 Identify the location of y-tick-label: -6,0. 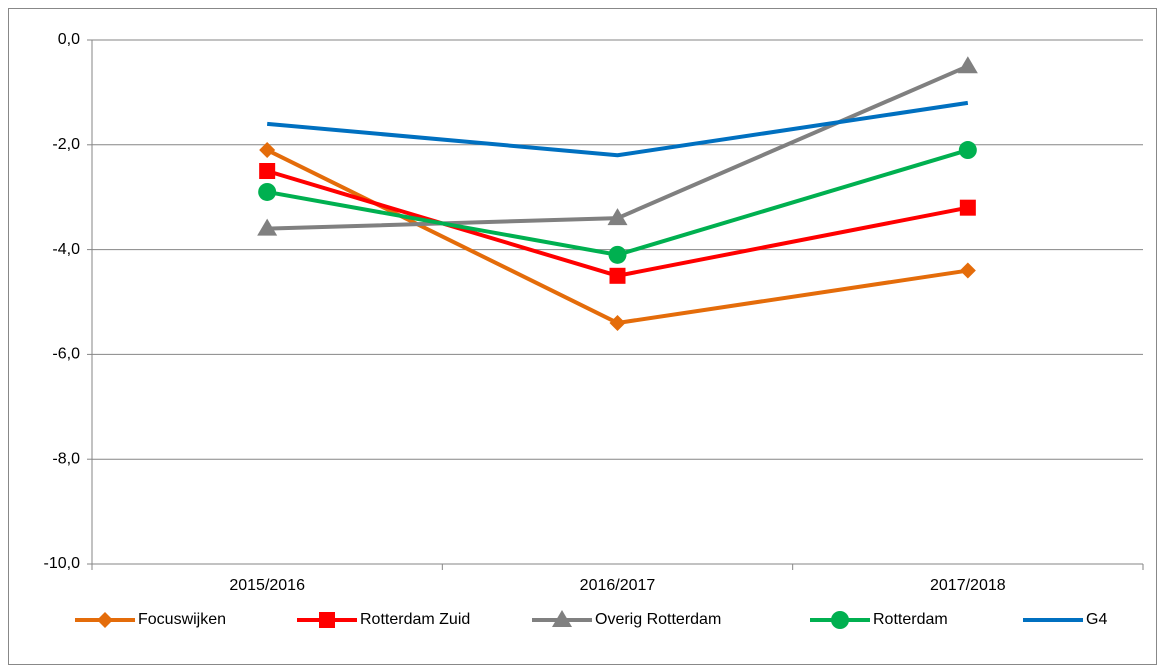
(66, 354).